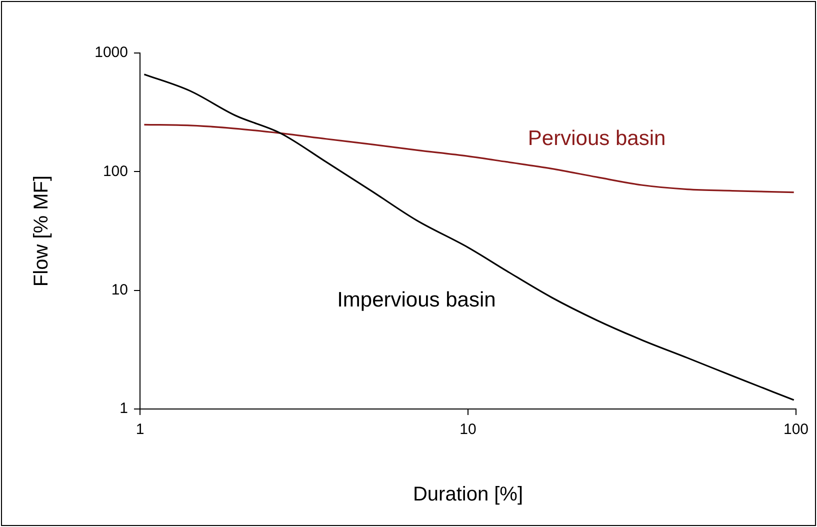  I want to click on x-tick-label: 10, so click(468, 429).